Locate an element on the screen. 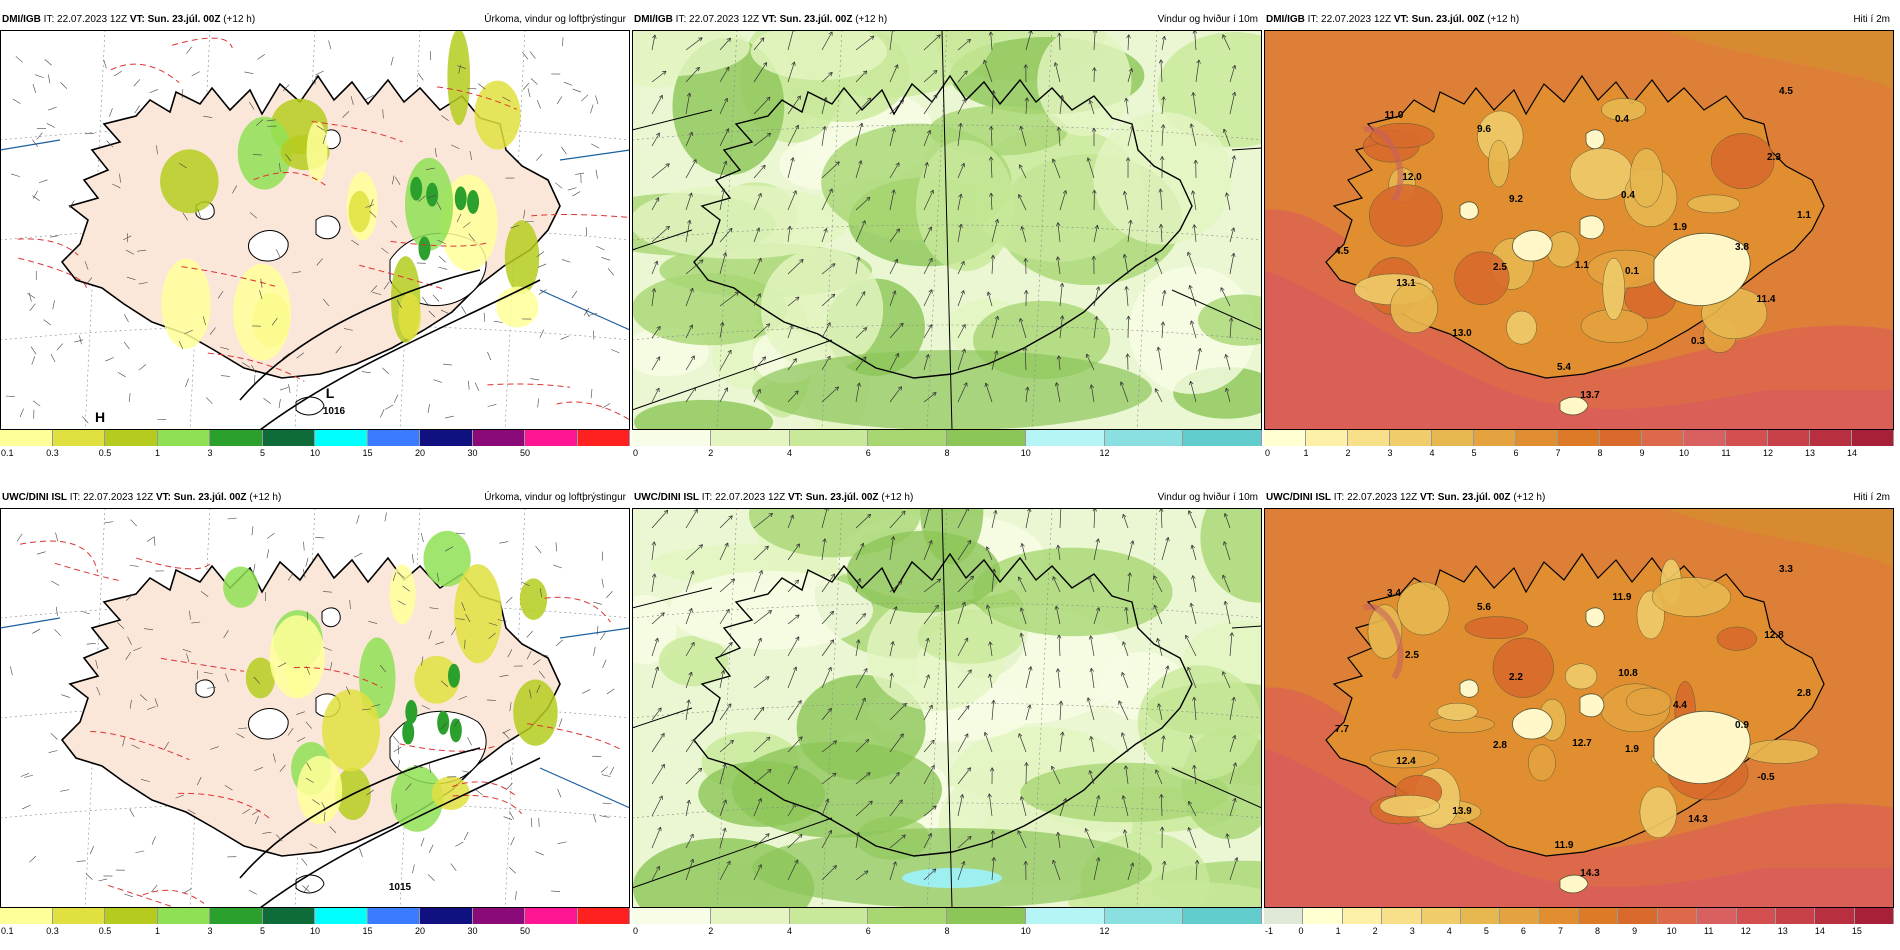  temperature-label: 1.9 is located at coordinates (1680, 227).